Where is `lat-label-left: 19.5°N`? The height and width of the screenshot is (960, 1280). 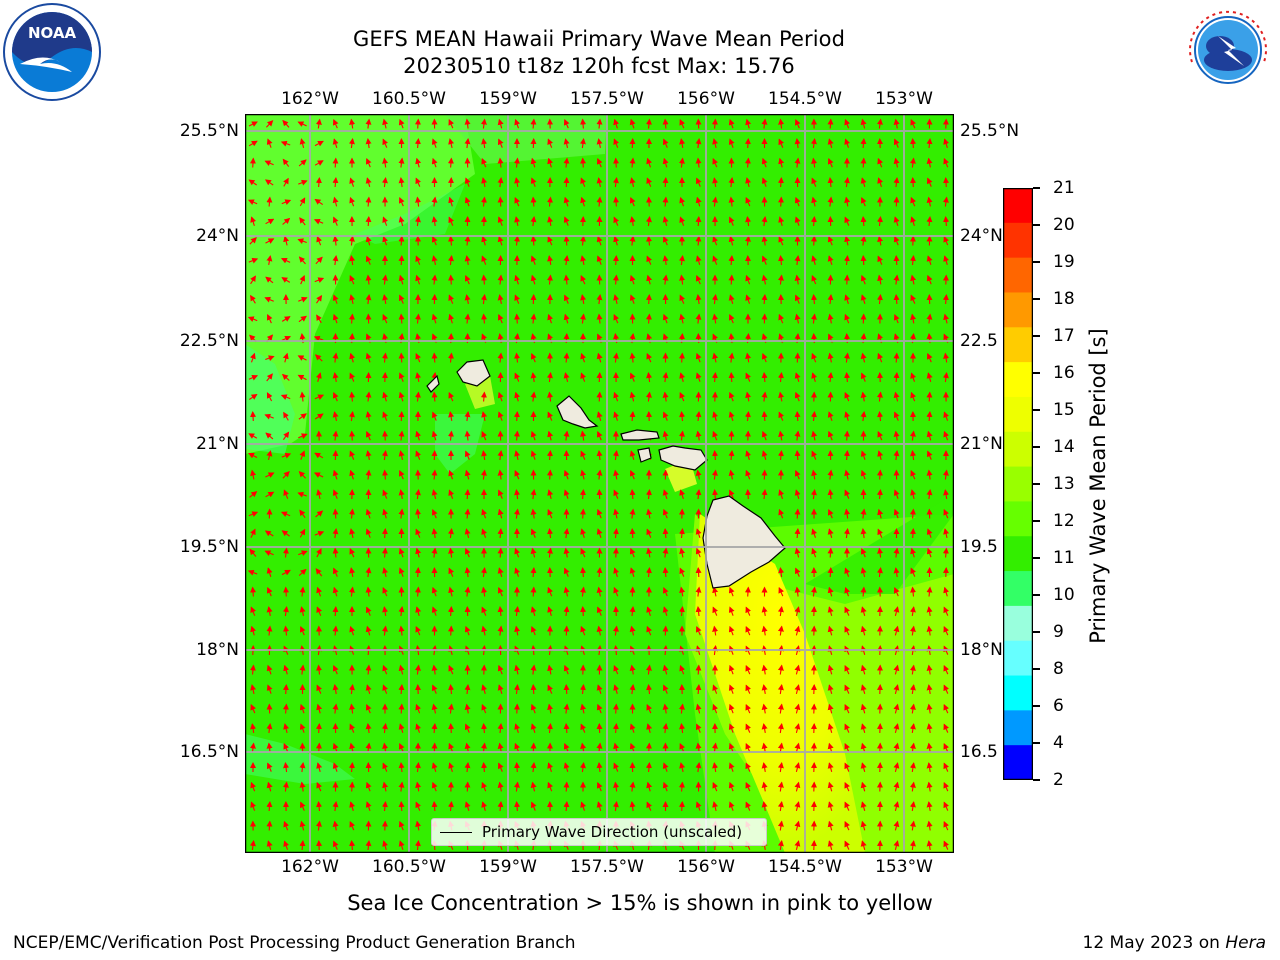 lat-label-left: 19.5°N is located at coordinates (209, 547).